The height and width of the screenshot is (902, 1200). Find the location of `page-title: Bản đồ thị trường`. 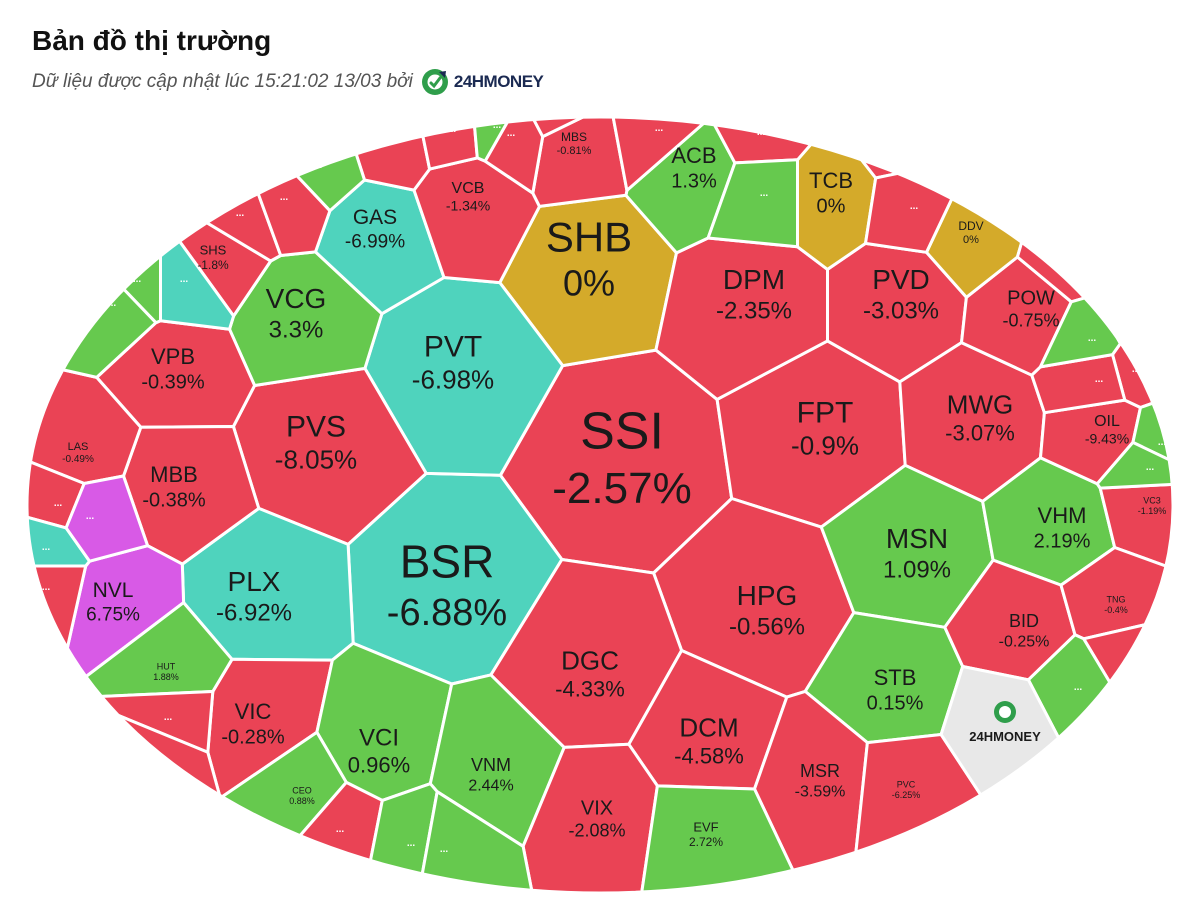

page-title: Bản đồ thị trường is located at coordinates (152, 40).